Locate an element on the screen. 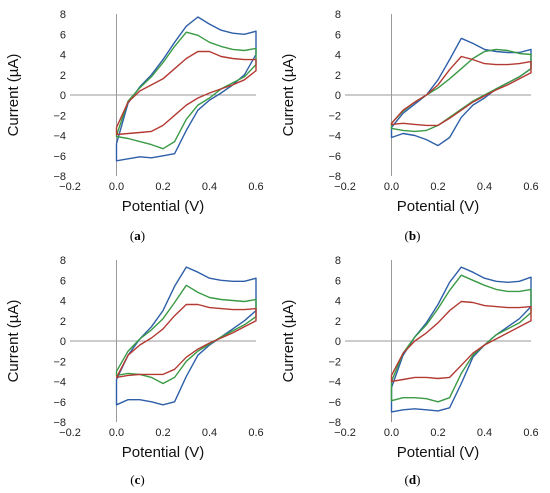 The image size is (550, 493). panel-caption-b: (b) is located at coordinates (412, 235).